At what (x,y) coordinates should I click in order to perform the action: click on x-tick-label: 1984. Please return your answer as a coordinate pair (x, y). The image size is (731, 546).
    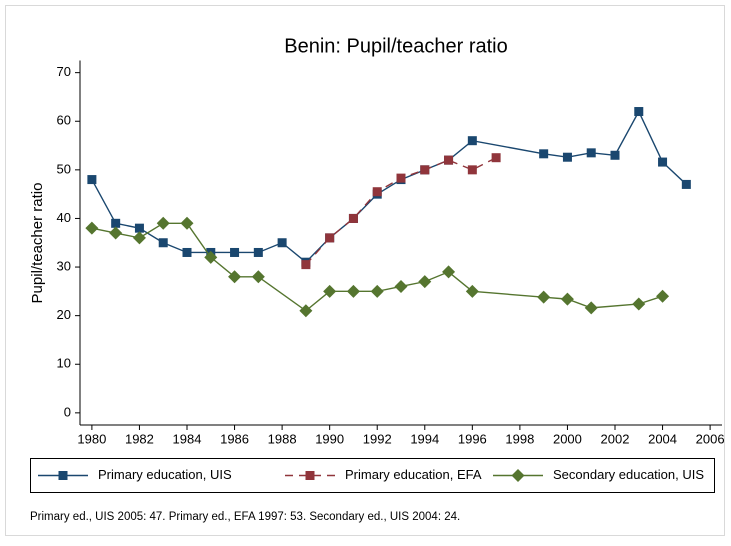
    Looking at the image, I should click on (187, 438).